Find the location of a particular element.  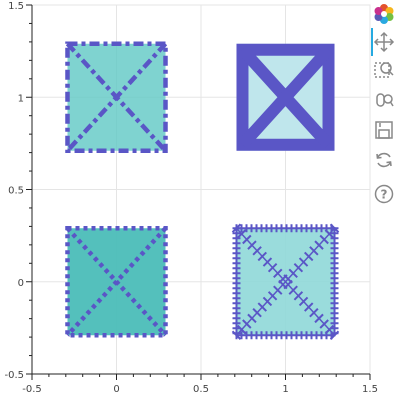

x-tick-label: 1.5 is located at coordinates (370, 389).